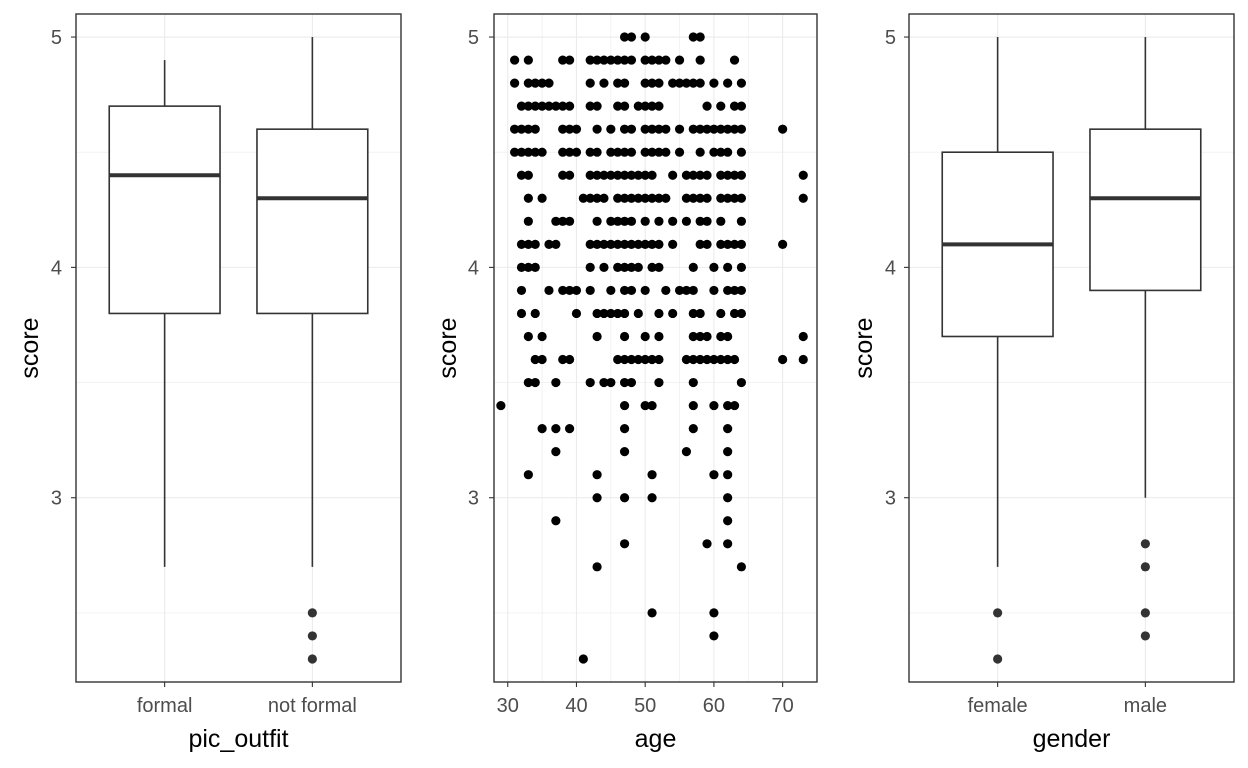  What do you see at coordinates (890, 268) in the screenshot?
I see `y-tick-label: 4` at bounding box center [890, 268].